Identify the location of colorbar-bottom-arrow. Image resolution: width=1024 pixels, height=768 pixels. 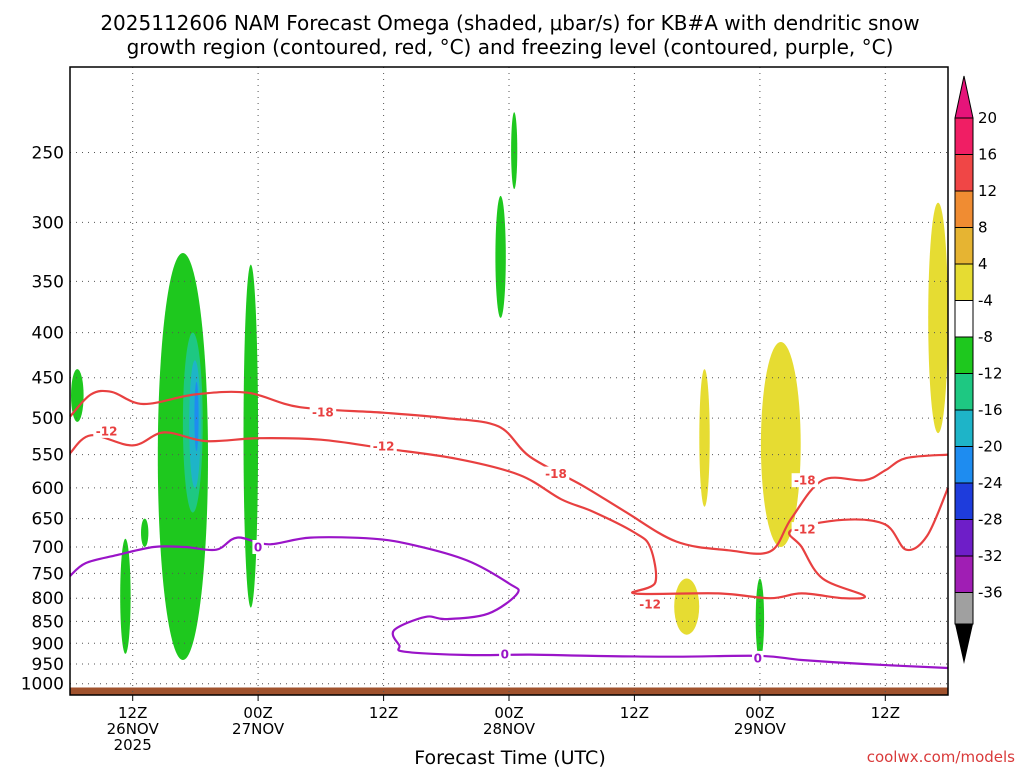
(964, 644).